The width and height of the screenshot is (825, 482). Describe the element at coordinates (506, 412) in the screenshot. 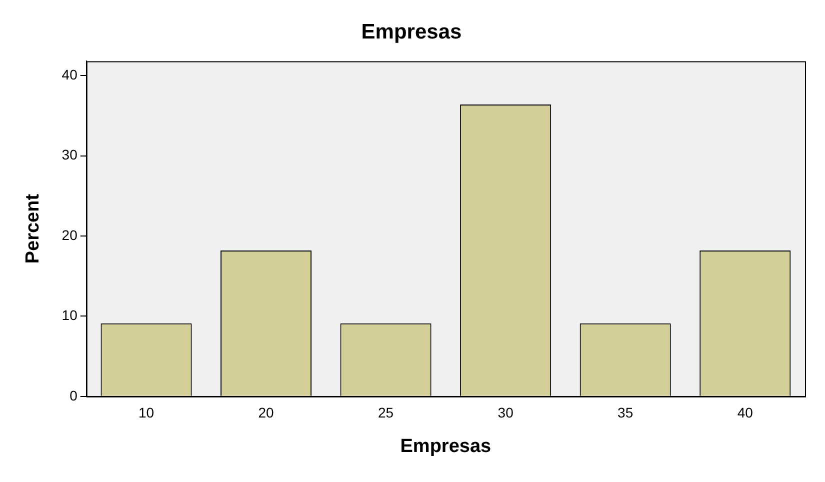

I see `x-tick-label: 30` at that location.